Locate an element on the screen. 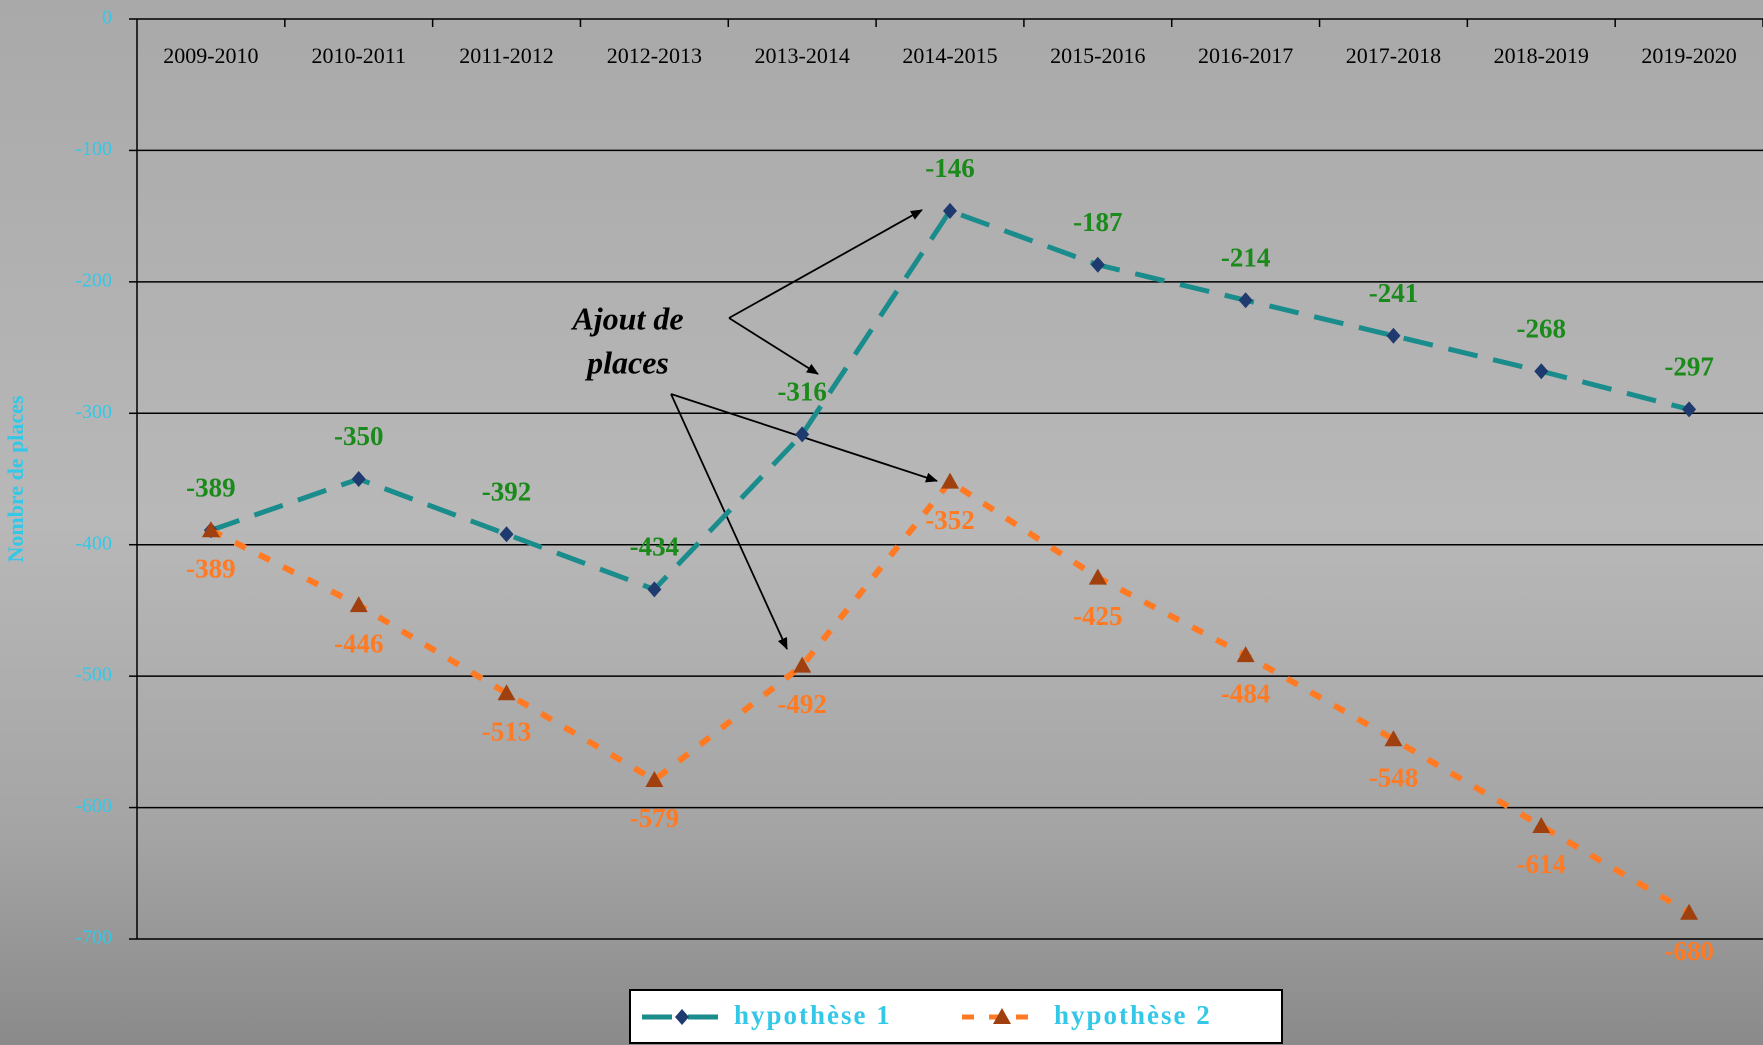  data-label: -392 is located at coordinates (507, 491).